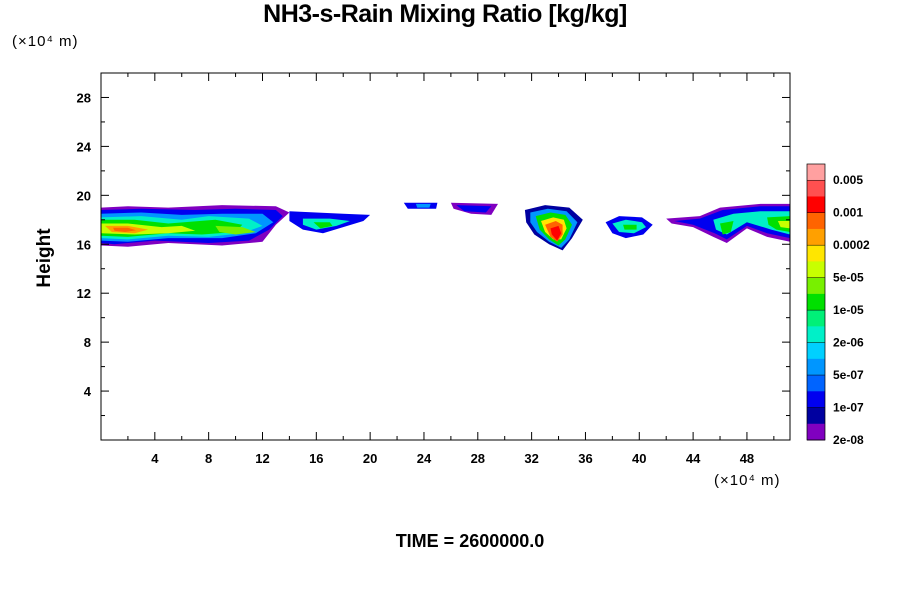 Image resolution: width=900 pixels, height=600 pixels. Describe the element at coordinates (848, 310) in the screenshot. I see `colorbar-label: 1e-05` at that location.